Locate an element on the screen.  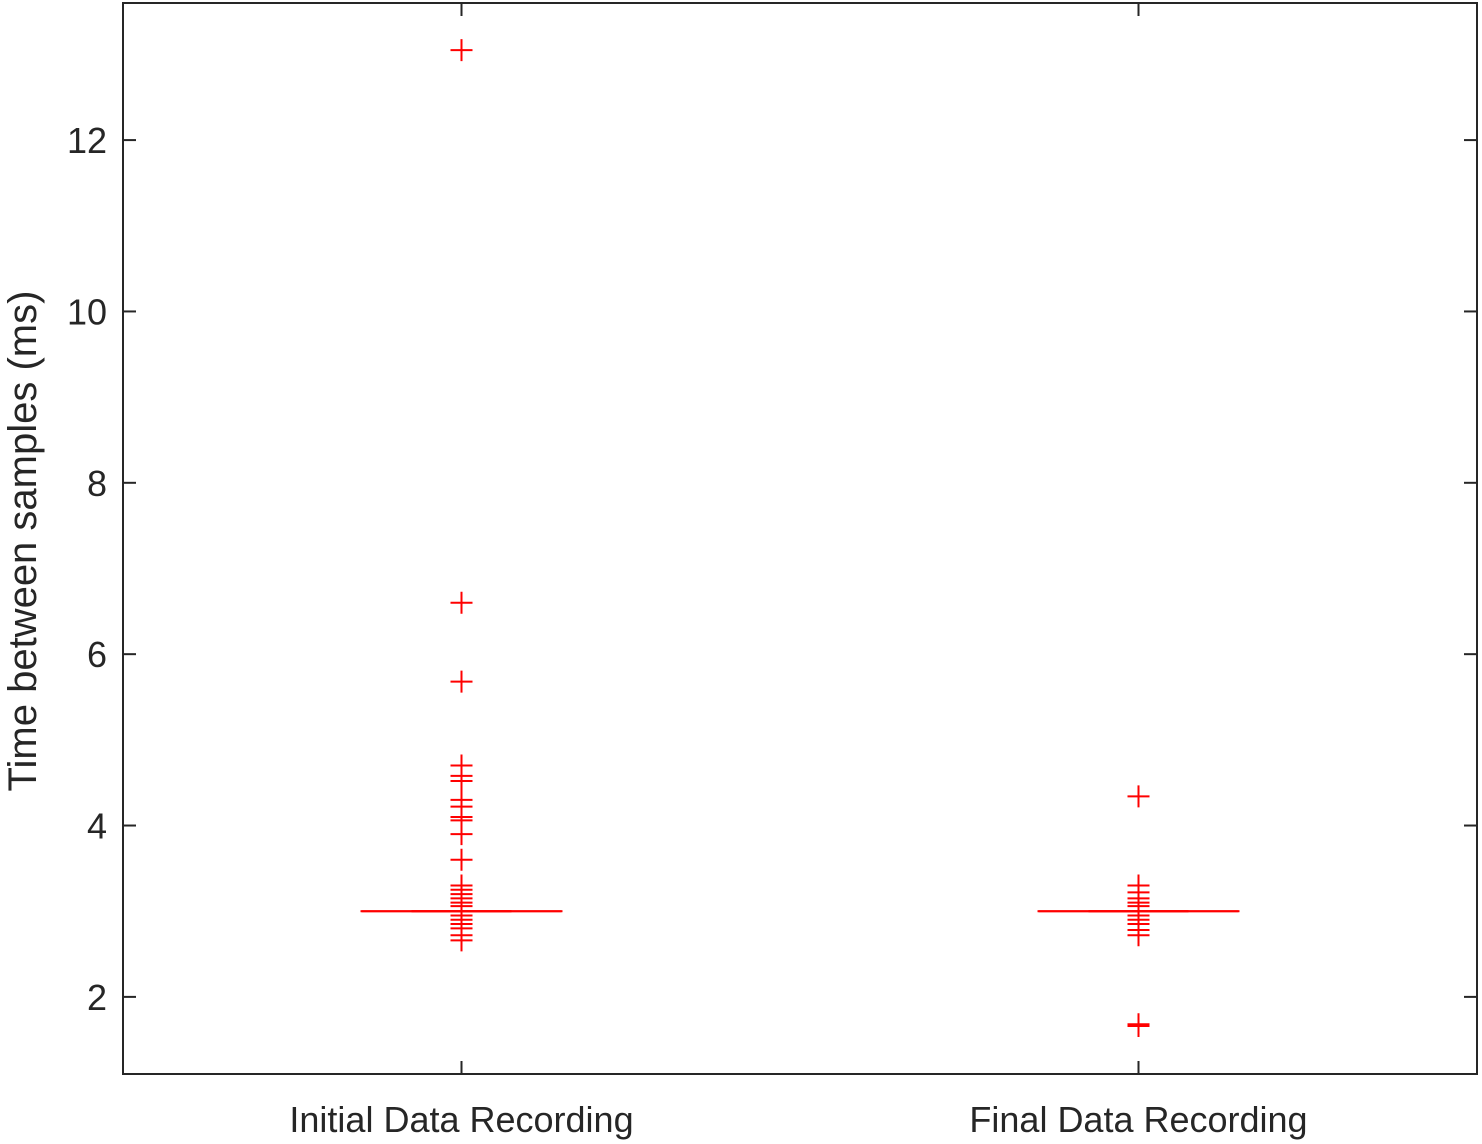
y-tick-label: 8 is located at coordinates (97, 483).